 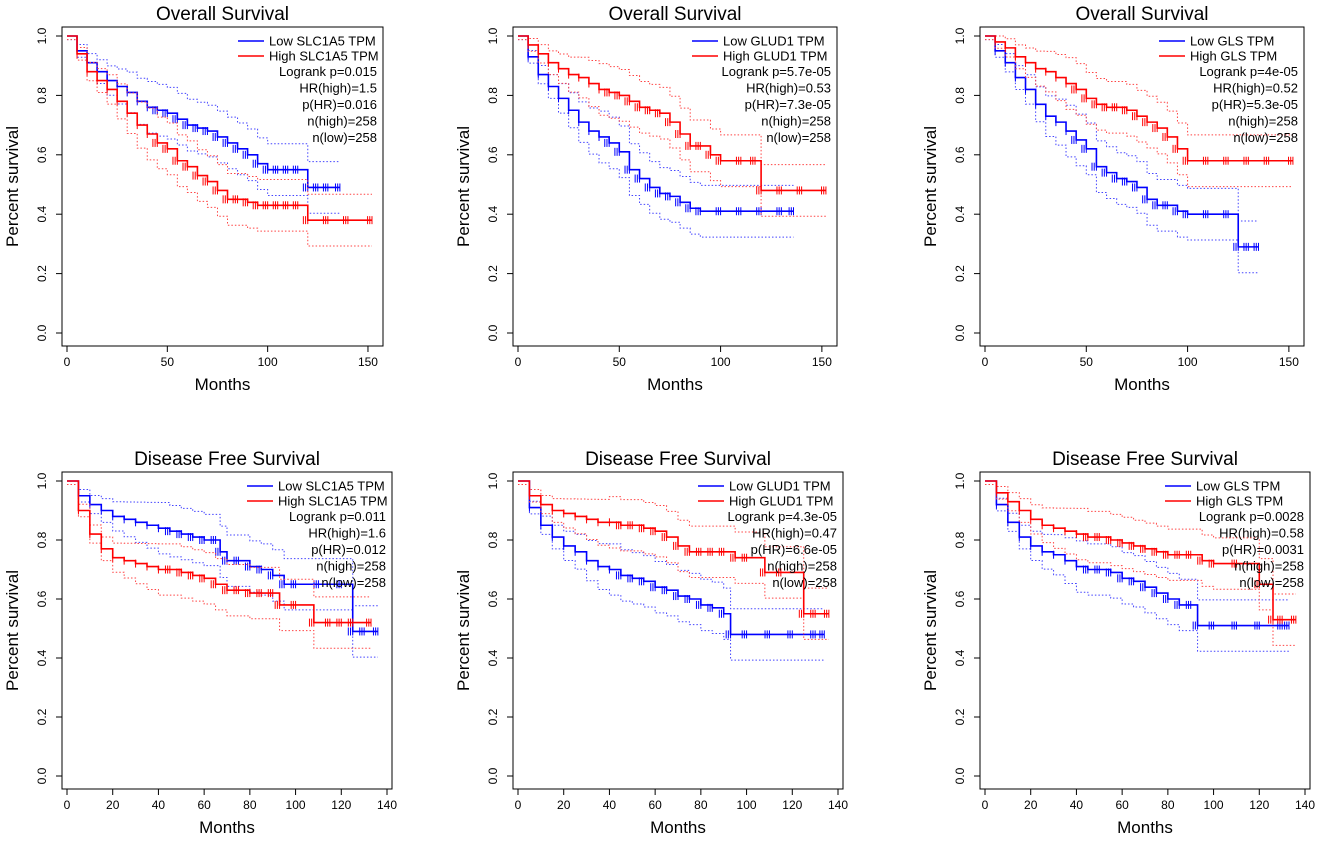 What do you see at coordinates (1255, 88) in the screenshot?
I see `stat-label: HR(high)=0.52` at bounding box center [1255, 88].